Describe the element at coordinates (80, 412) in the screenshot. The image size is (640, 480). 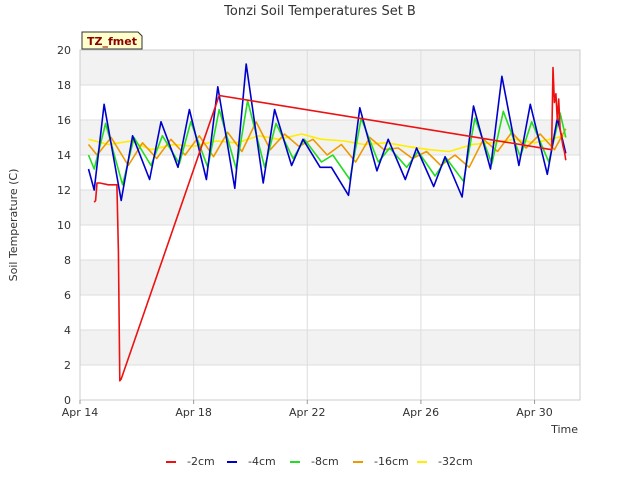
I see `x-tick-label: Apr 14` at that location.